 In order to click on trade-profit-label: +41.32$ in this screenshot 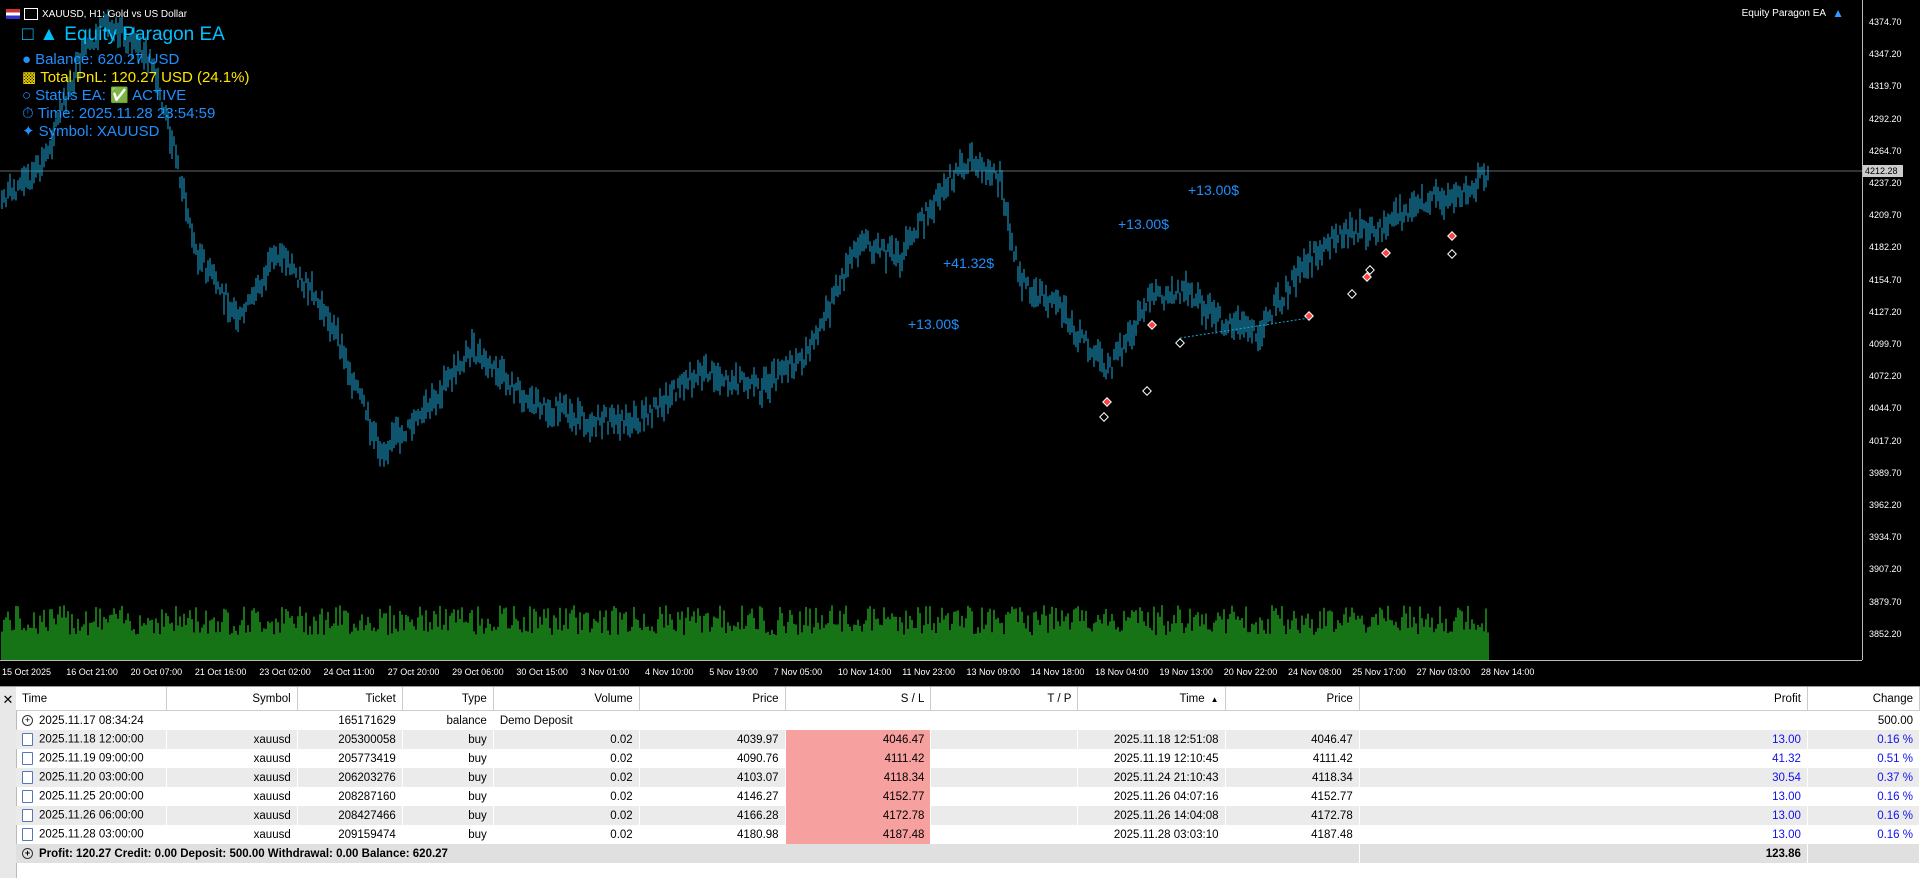, I will do `click(968, 263)`.